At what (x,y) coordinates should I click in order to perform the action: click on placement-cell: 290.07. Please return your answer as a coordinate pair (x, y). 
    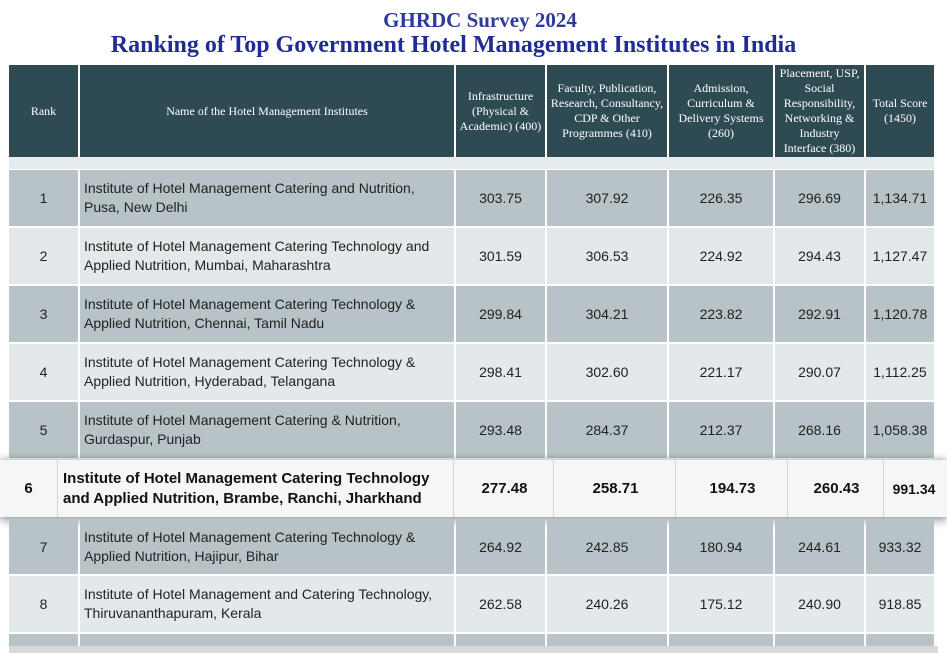
    Looking at the image, I should click on (819, 372).